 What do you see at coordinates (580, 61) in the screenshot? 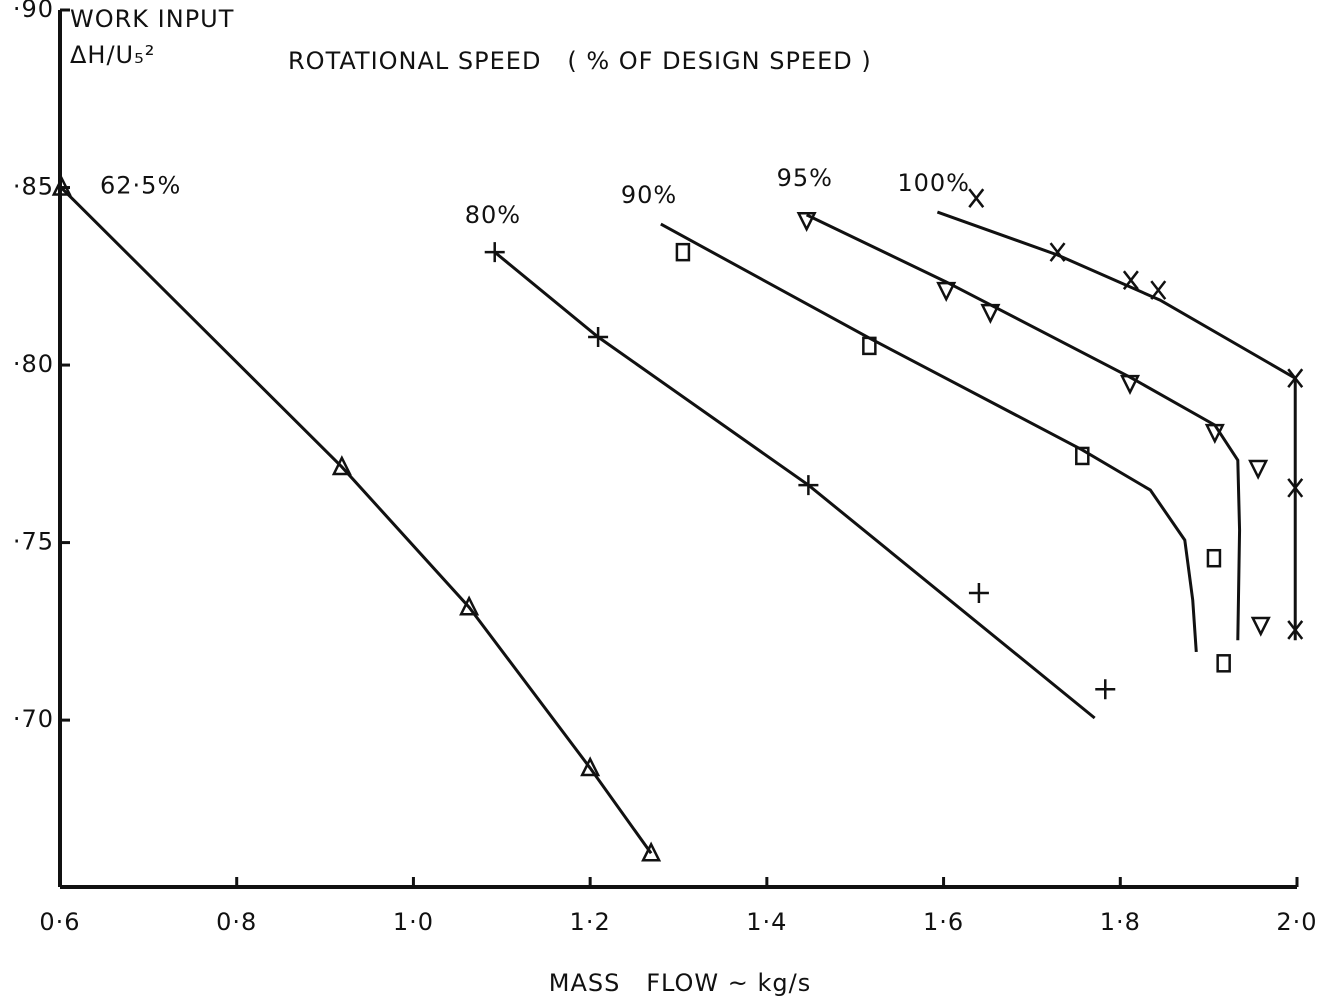
I see `chart-title: ROTATIONAL SPEED ( % OF DESIGN SPEED )` at bounding box center [580, 61].